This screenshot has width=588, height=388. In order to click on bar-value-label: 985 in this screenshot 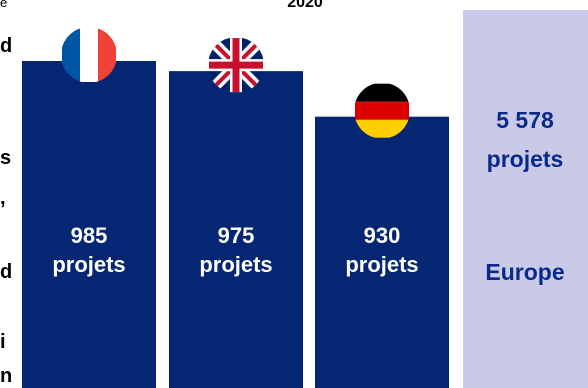, I will do `click(89, 235)`.